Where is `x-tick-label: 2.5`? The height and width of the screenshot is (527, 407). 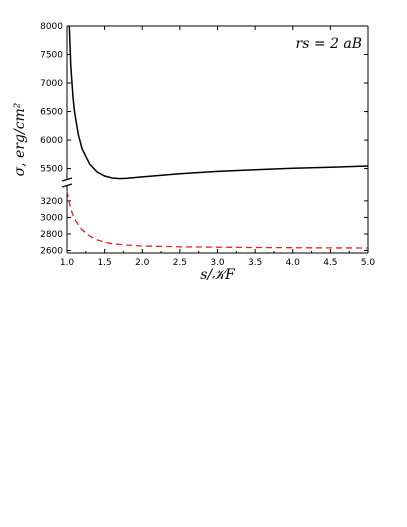 x-tick-label: 2.5 is located at coordinates (180, 263).